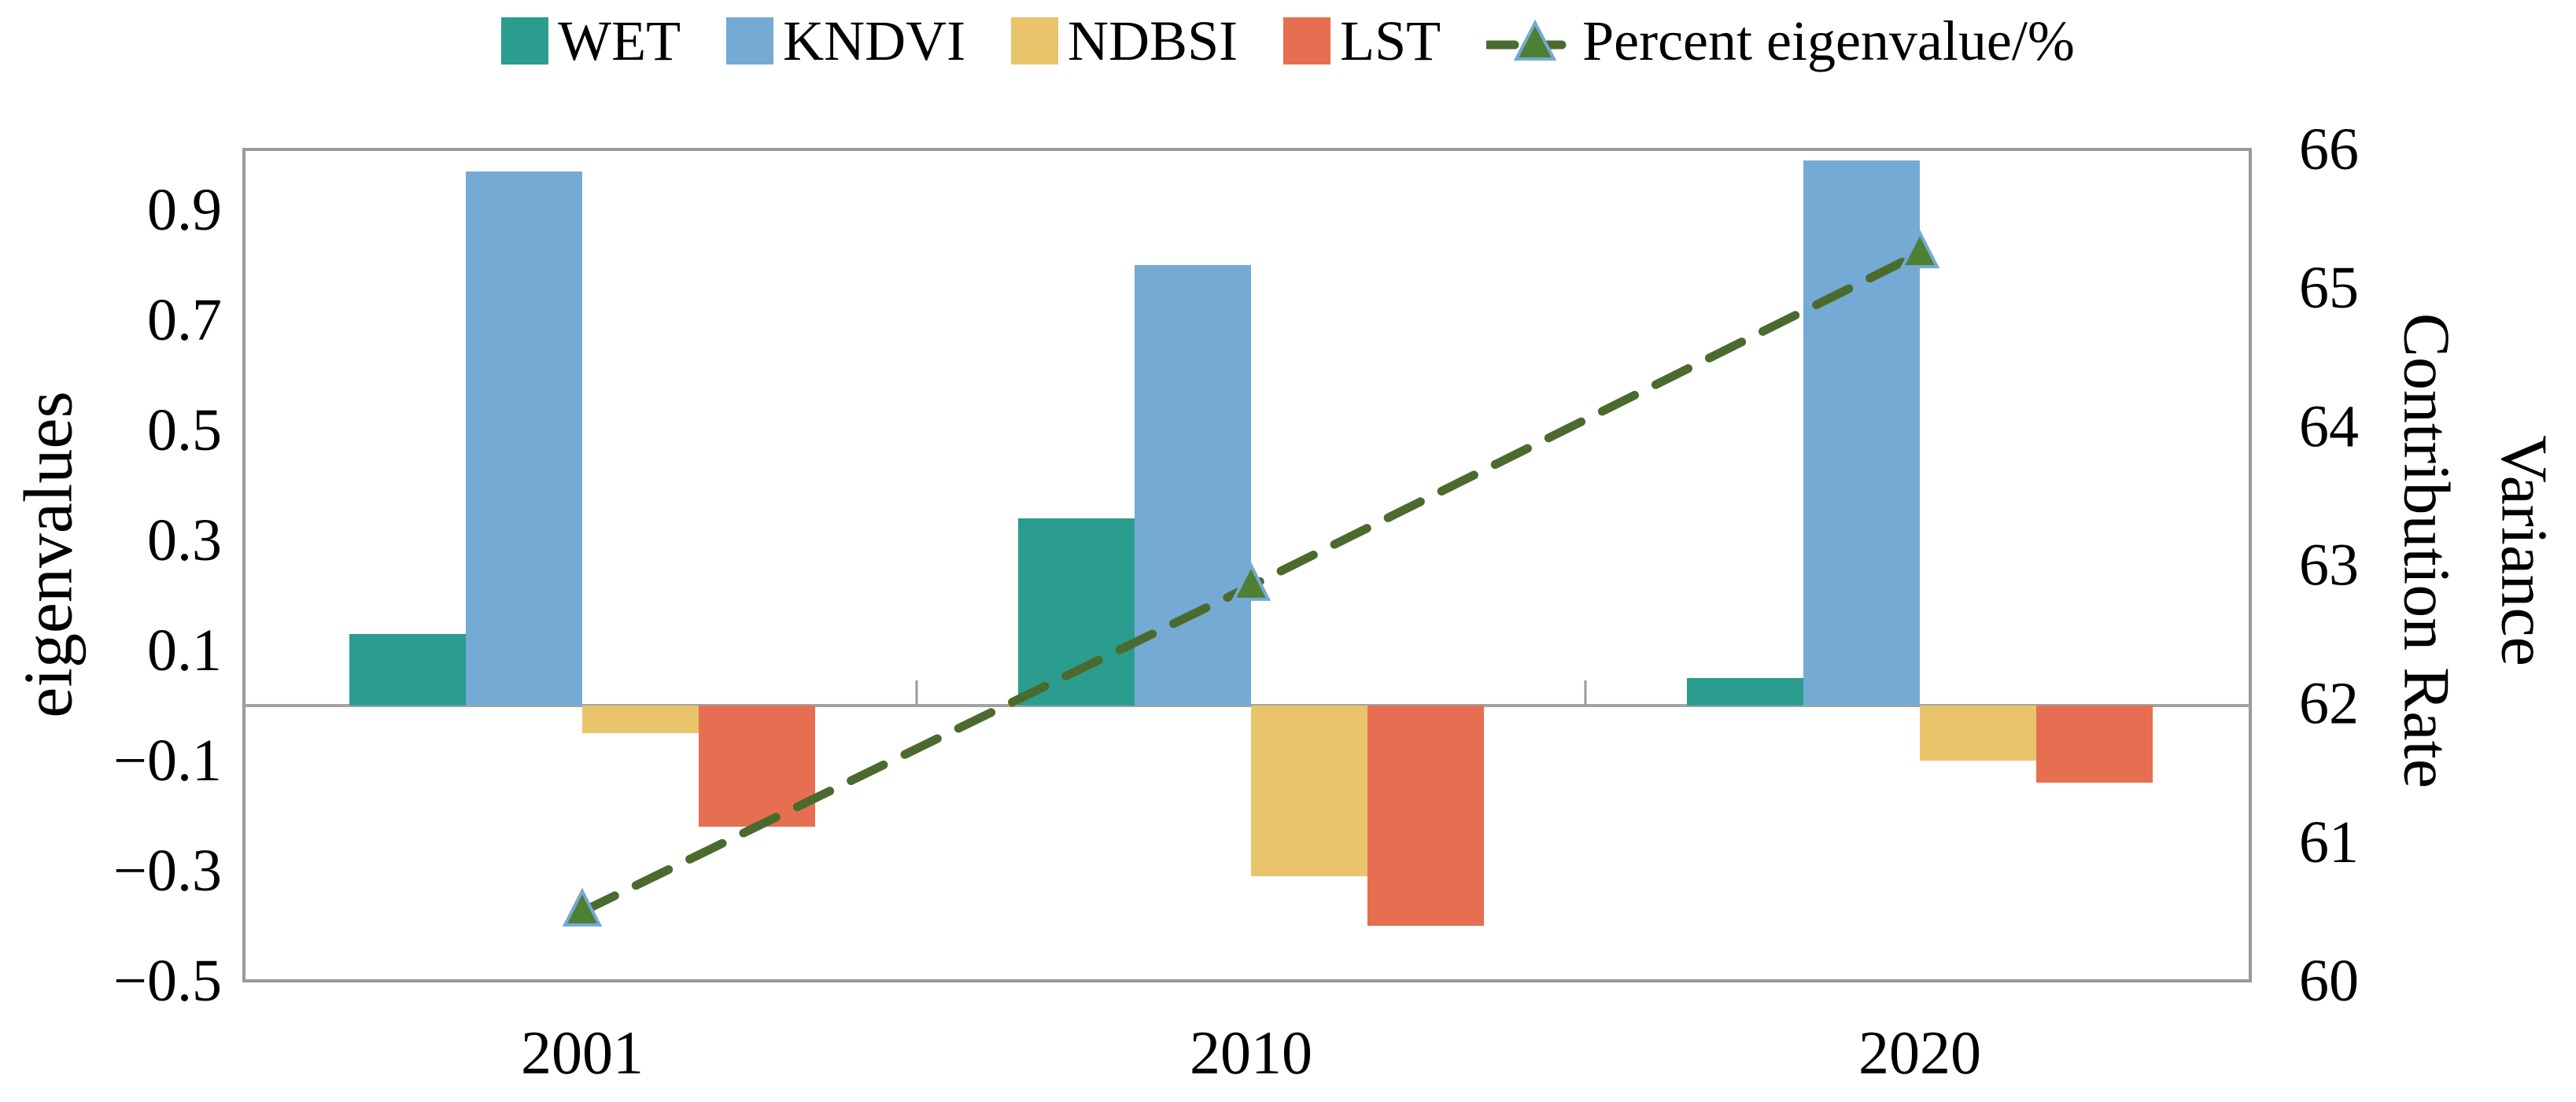 The height and width of the screenshot is (1102, 2576). What do you see at coordinates (184, 320) in the screenshot?
I see `y-axis-tick-label: 0.7` at bounding box center [184, 320].